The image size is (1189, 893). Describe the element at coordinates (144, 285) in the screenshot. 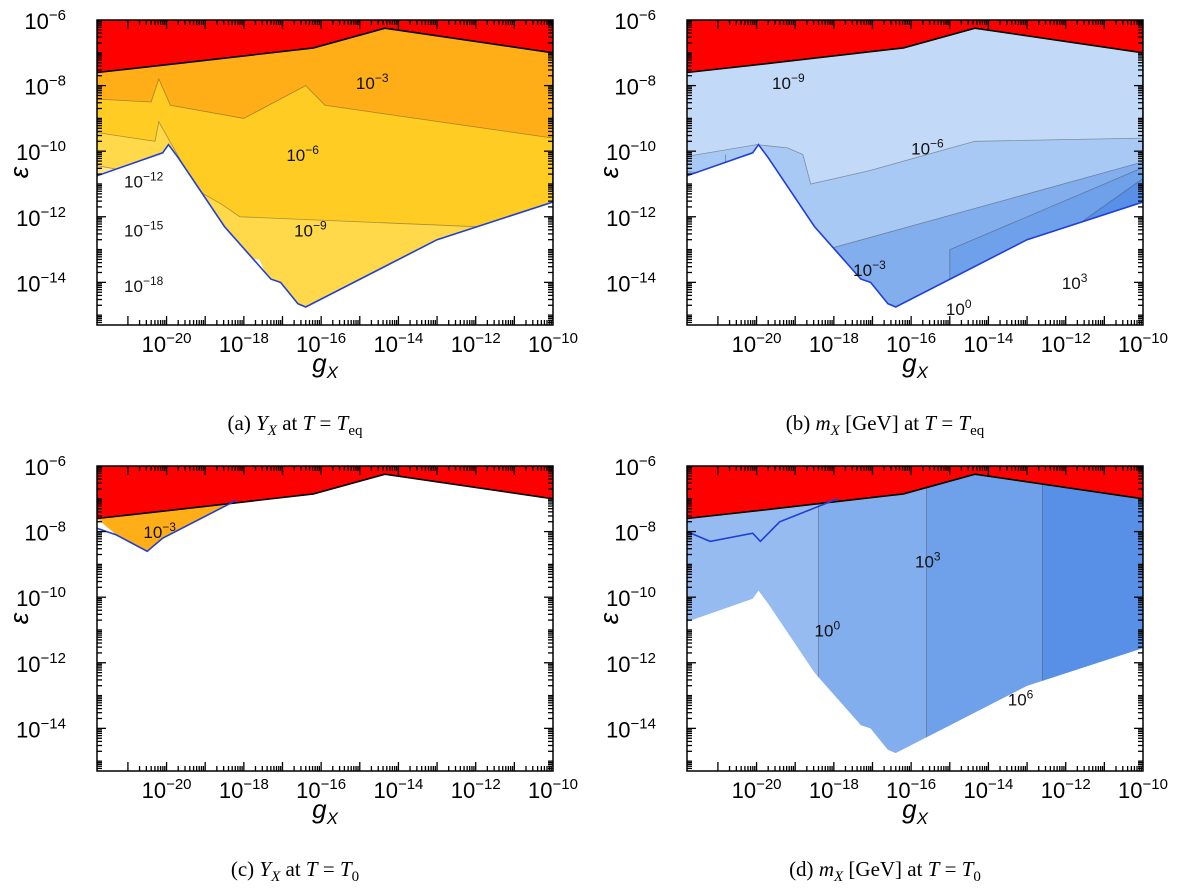

I see `contour-label: 10−18` at that location.